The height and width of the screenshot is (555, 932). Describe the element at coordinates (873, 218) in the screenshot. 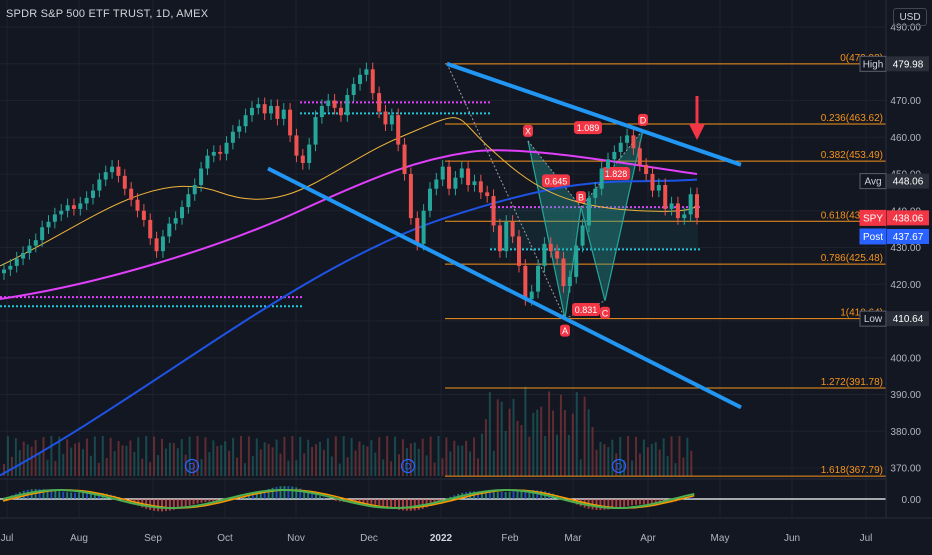

I see `price-tag-name: SPY` at that location.